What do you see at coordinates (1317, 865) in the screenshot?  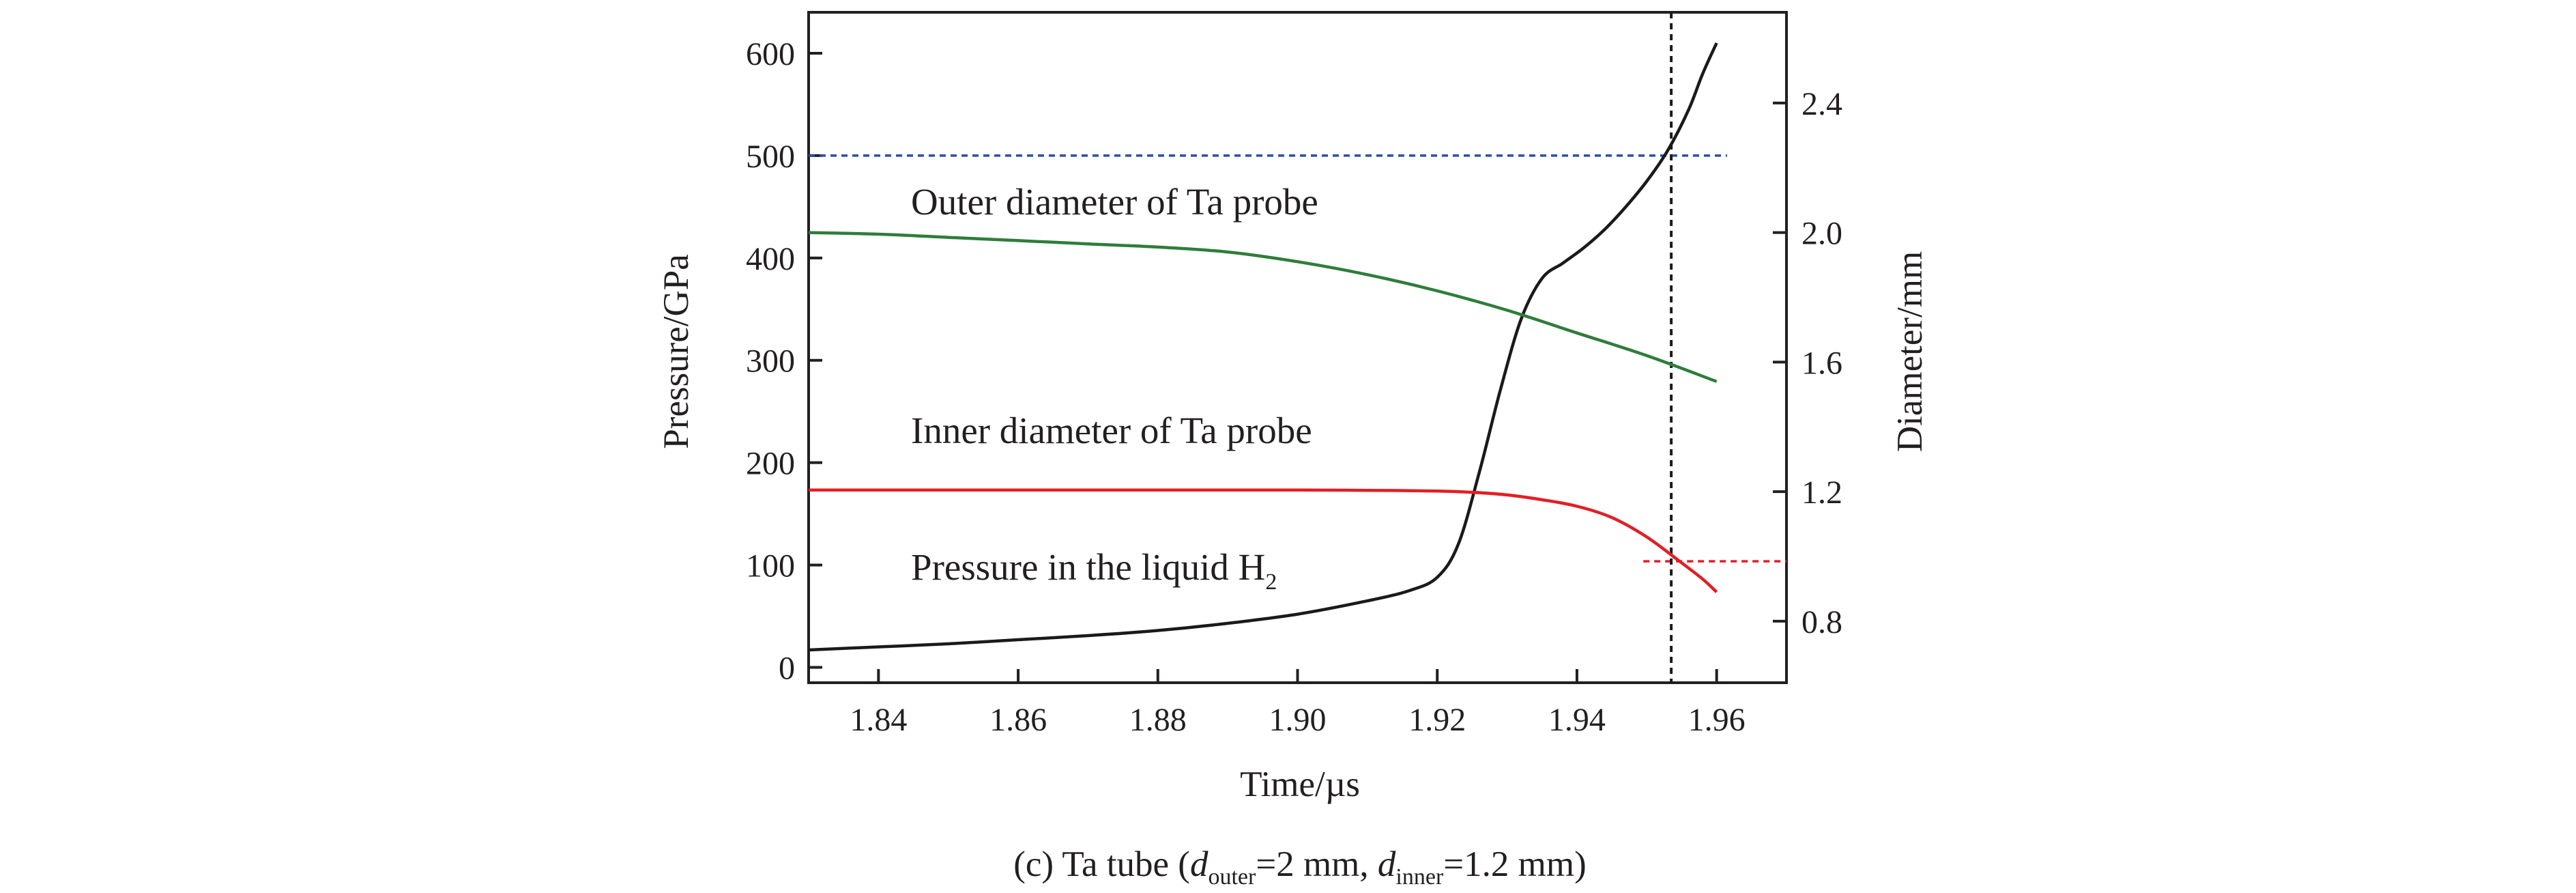 I see `caption-mid: =2 mm,` at bounding box center [1317, 865].